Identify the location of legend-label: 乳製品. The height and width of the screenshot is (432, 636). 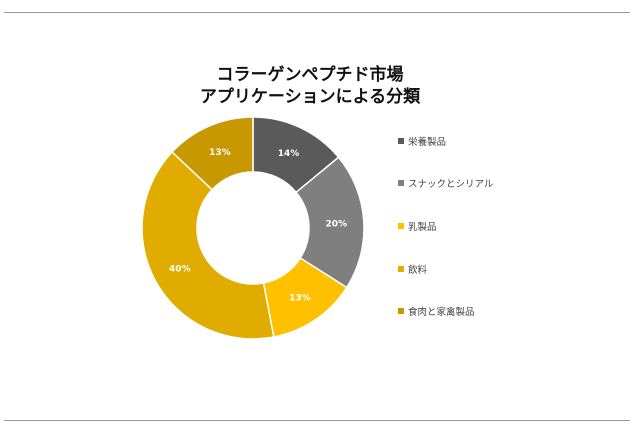
(422, 227).